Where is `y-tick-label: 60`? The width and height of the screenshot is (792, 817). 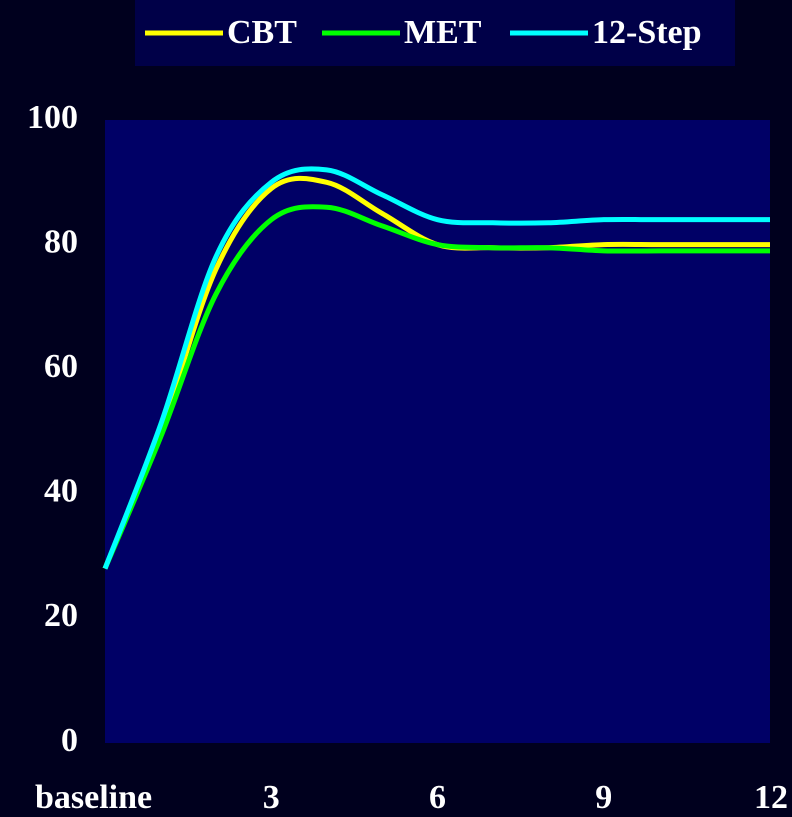 y-tick-label: 60 is located at coordinates (61, 366).